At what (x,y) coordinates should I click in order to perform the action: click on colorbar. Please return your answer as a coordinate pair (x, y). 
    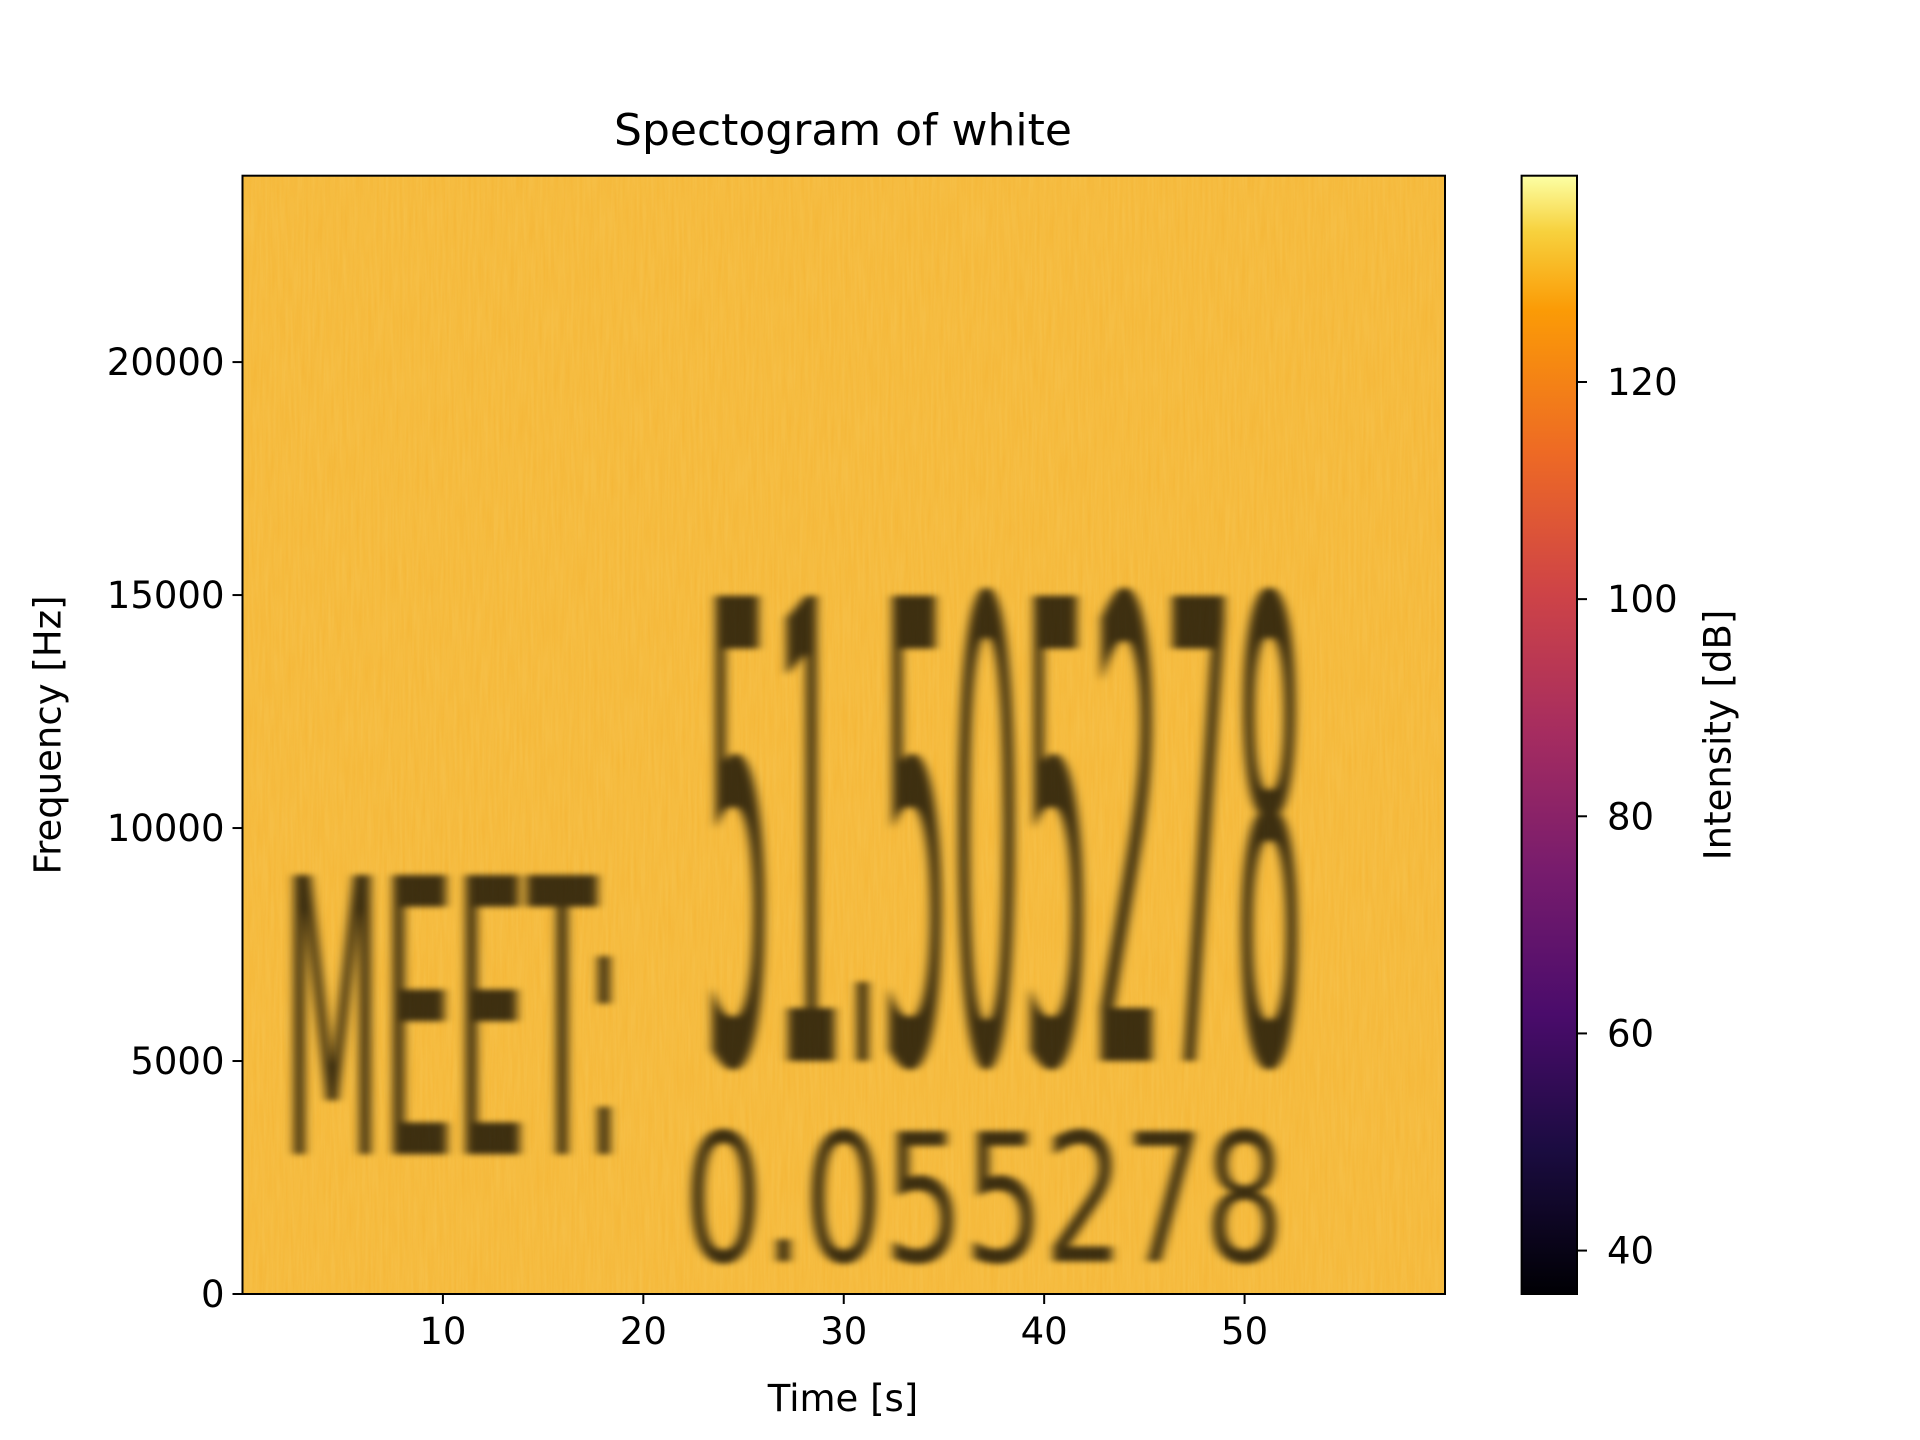
    Looking at the image, I should click on (1549, 735).